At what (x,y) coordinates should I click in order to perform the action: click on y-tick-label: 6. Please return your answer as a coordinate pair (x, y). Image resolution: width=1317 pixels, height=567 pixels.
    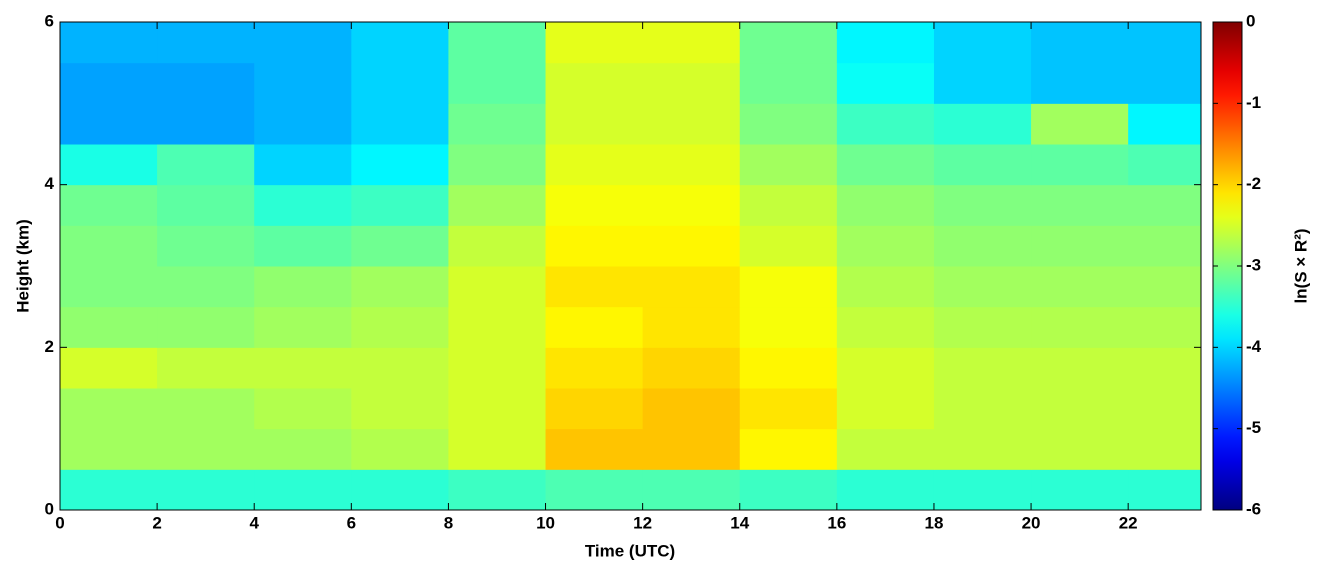
    Looking at the image, I should click on (49, 20).